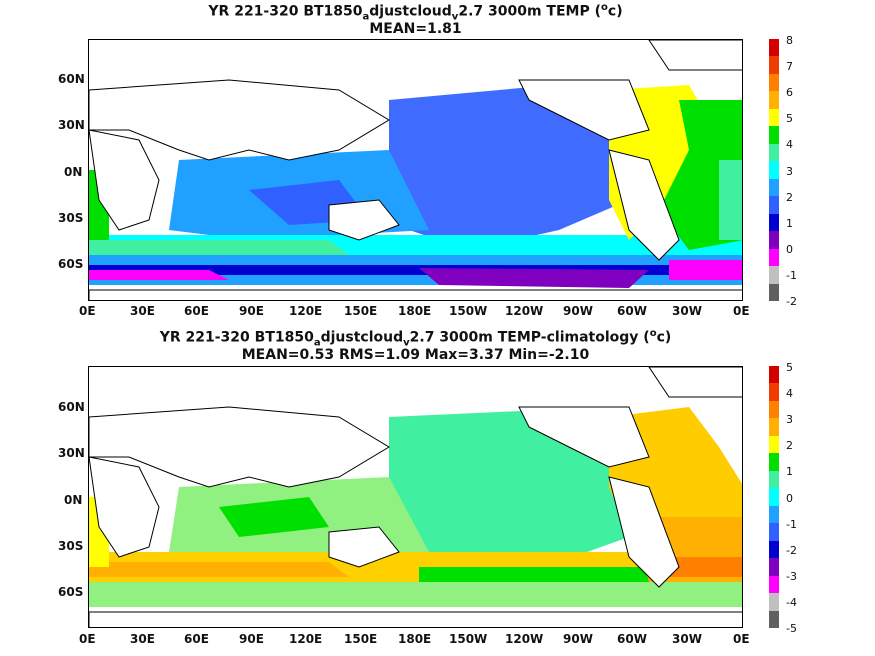 This screenshot has height=656, width=875. Describe the element at coordinates (524, 311) in the screenshot. I see `panel1-xtick: 120W` at that location.